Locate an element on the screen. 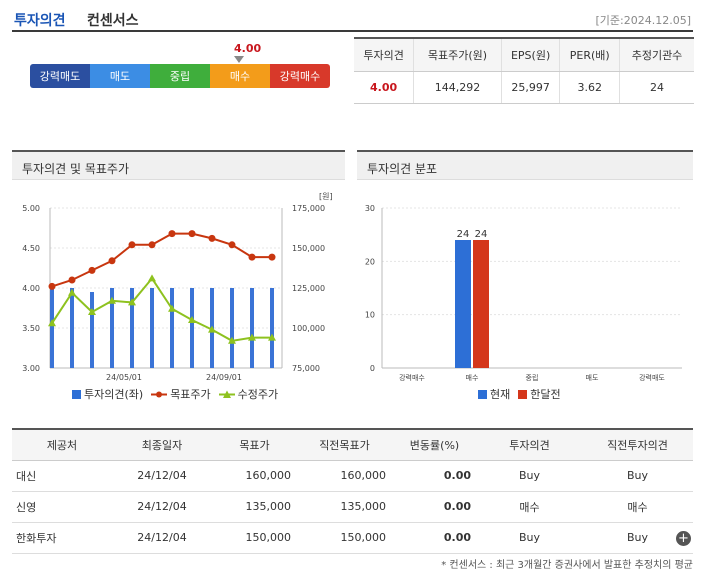 The image size is (703, 575). y-left-tick-label: 3.00 is located at coordinates (31, 368).